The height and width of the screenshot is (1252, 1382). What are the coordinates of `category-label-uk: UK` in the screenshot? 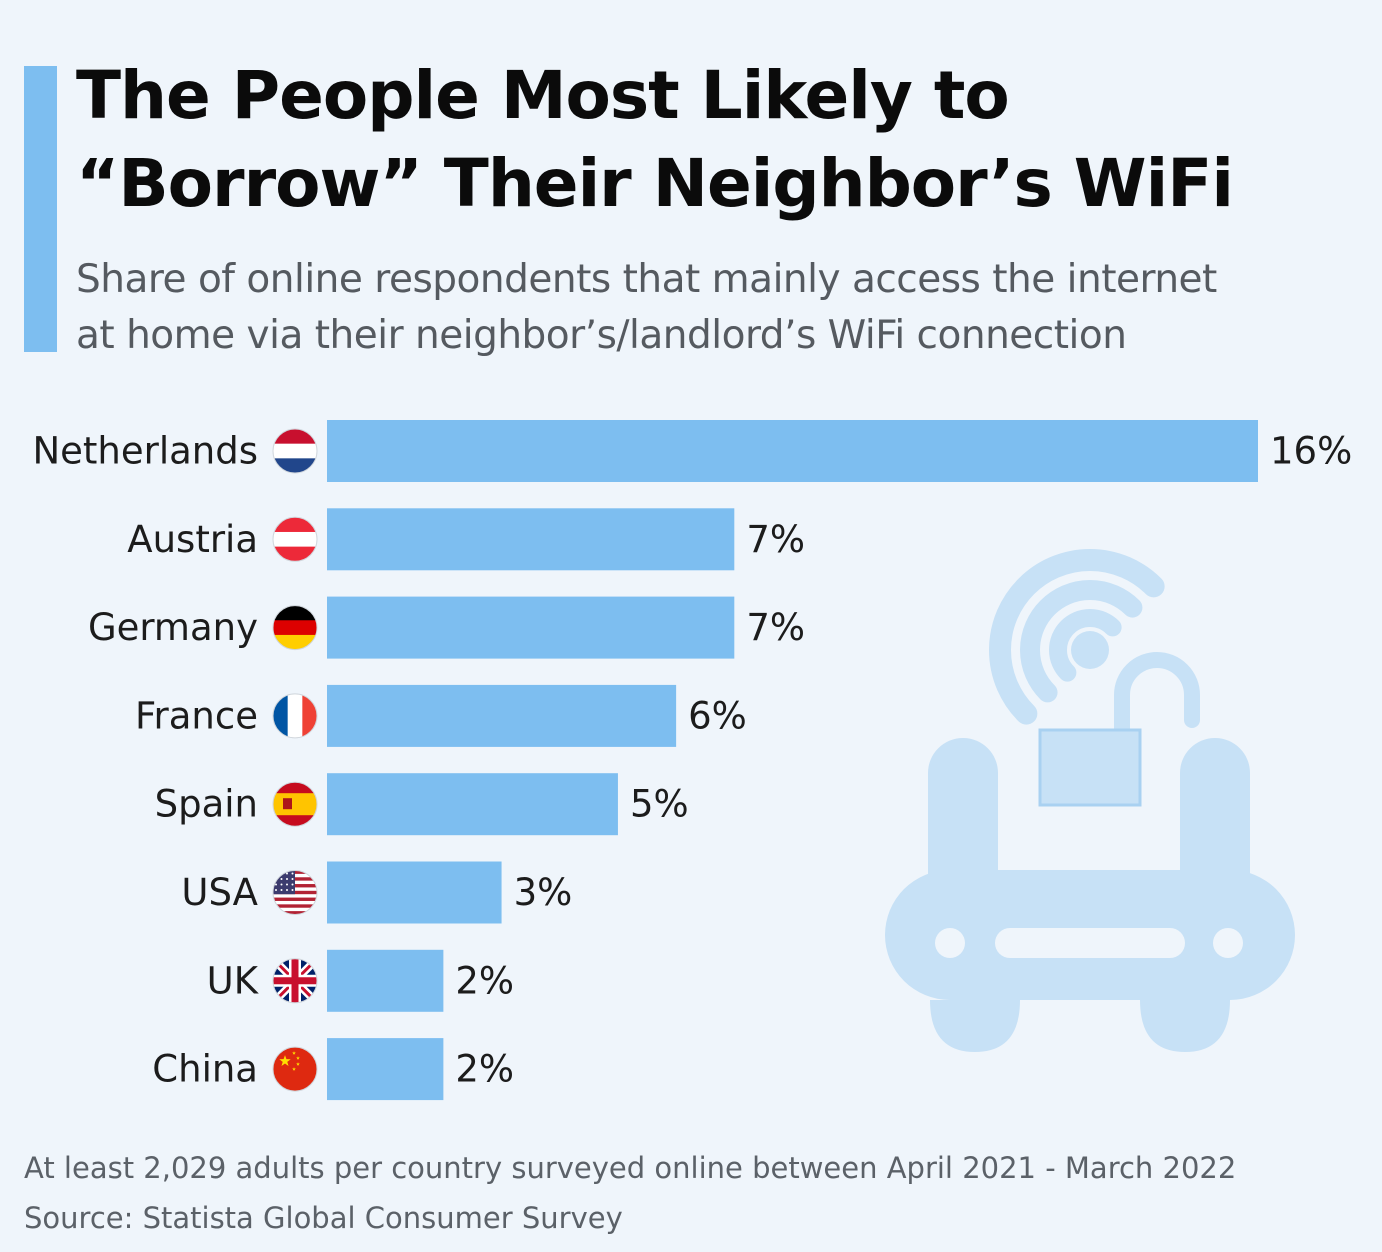 It's located at (233, 980).